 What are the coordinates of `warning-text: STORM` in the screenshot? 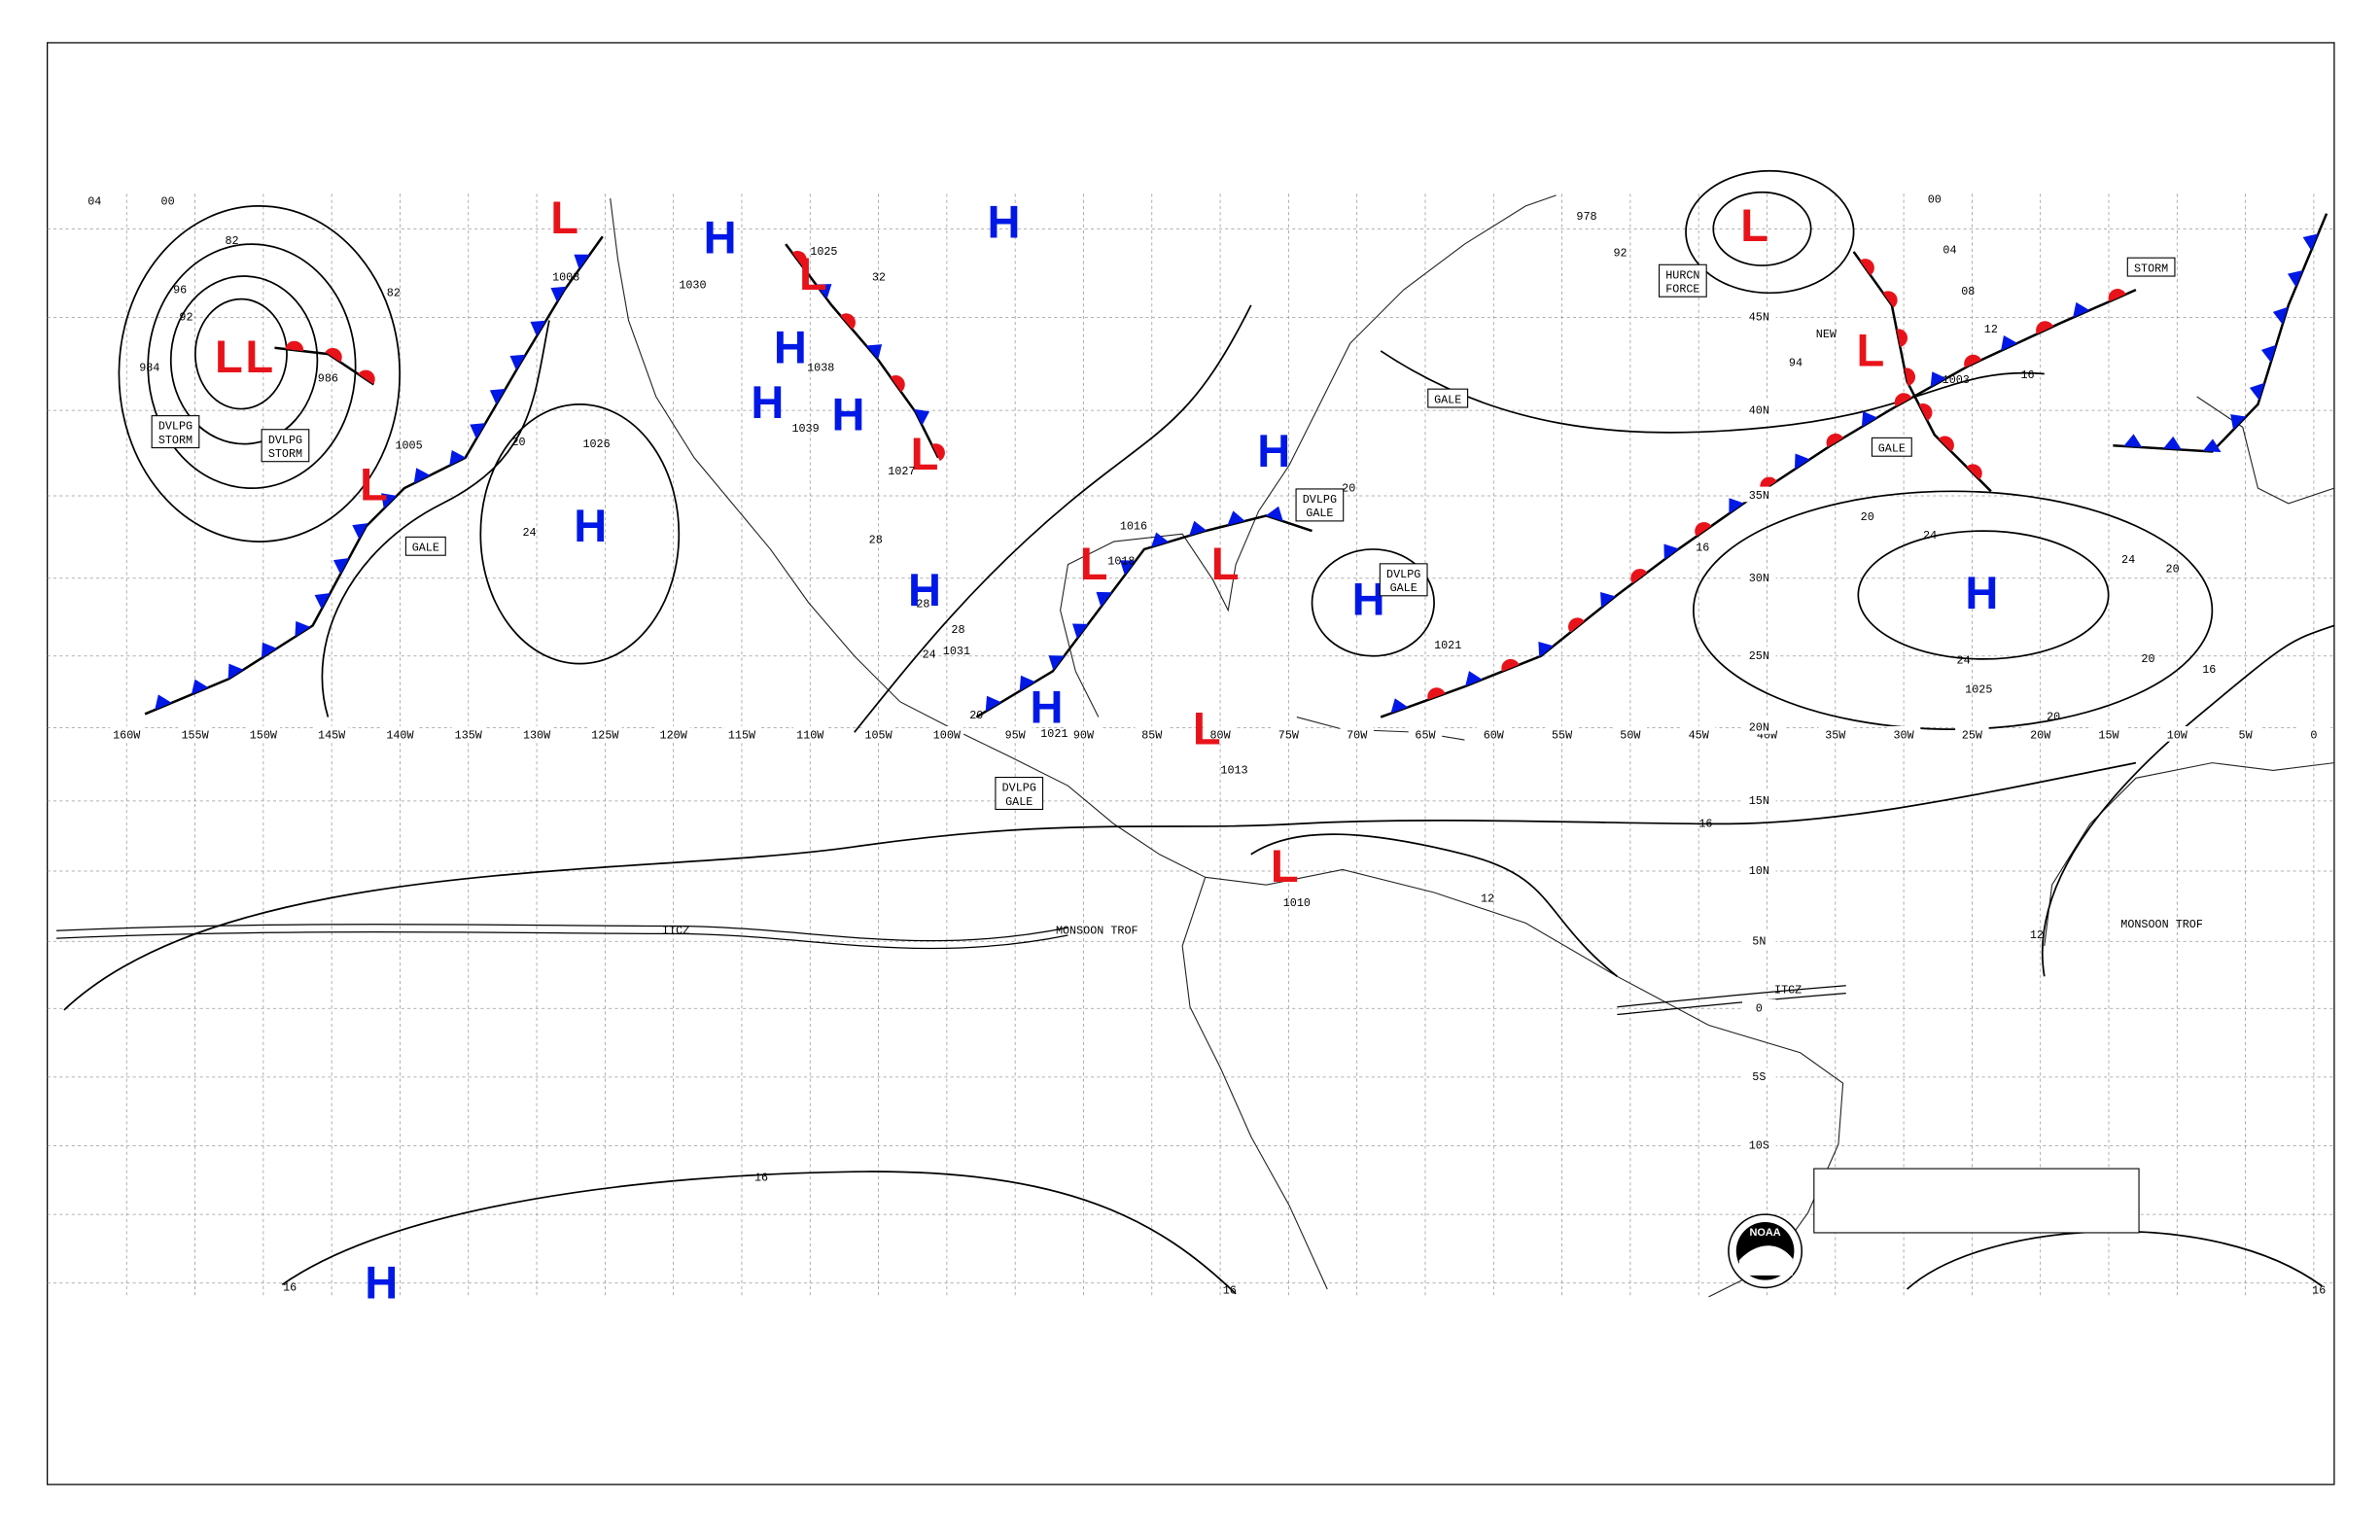 It's located at (285, 454).